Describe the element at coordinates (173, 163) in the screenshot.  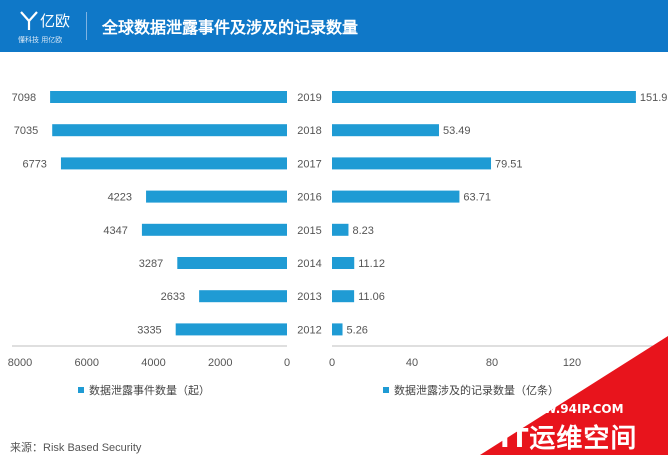
I see `left-bar-2017` at that location.